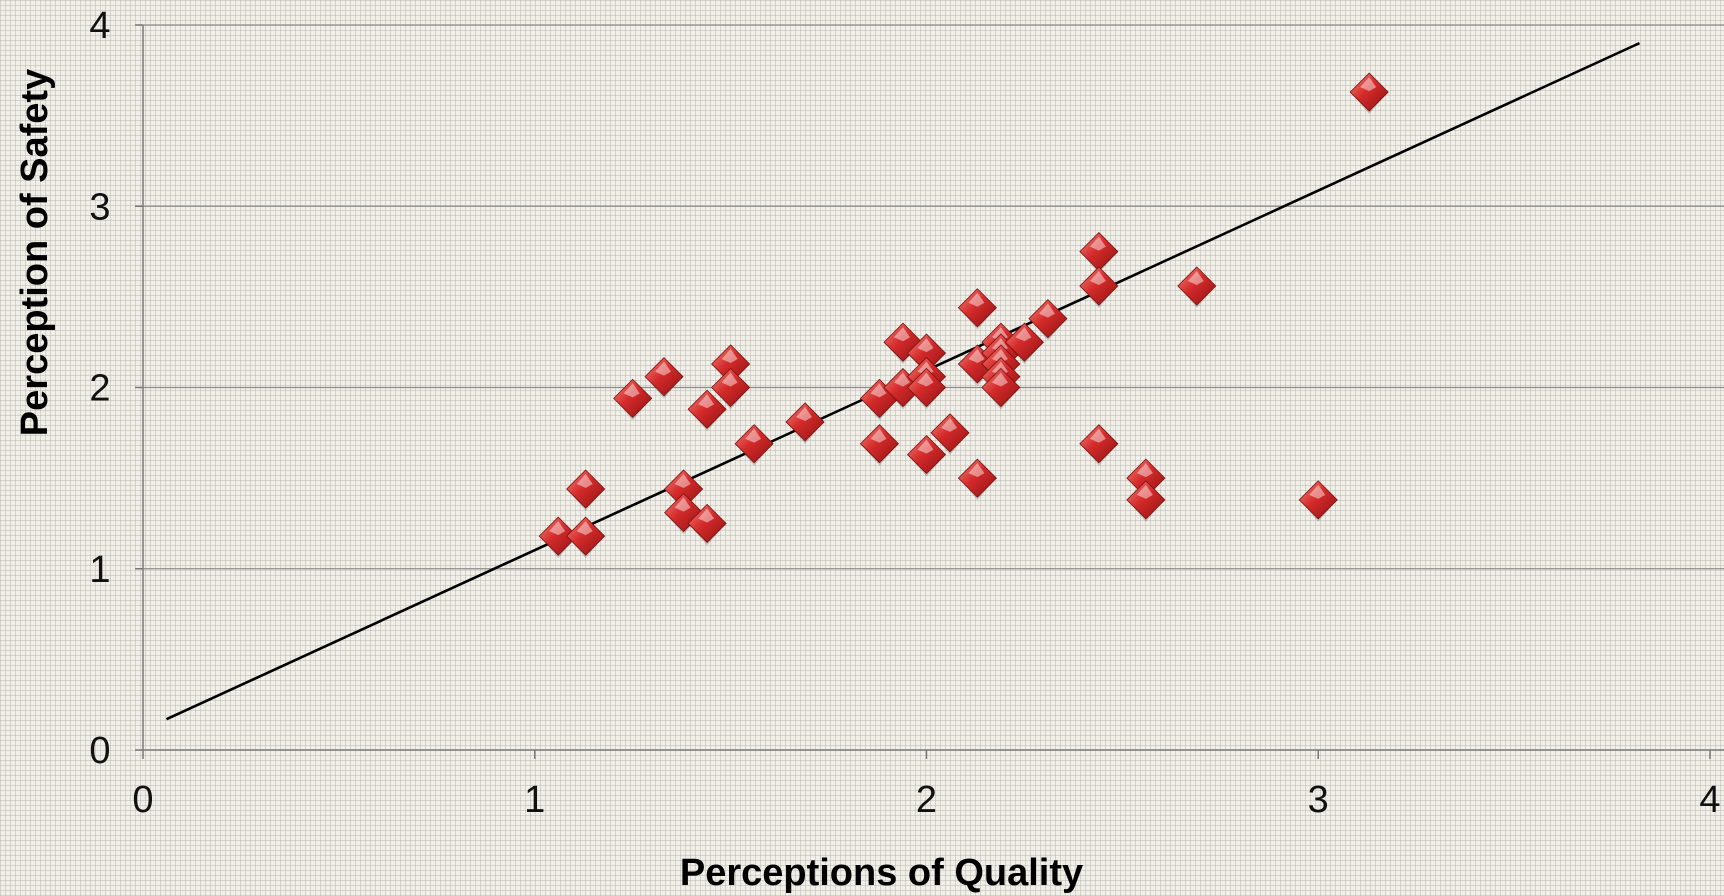  Describe the element at coordinates (99, 389) in the screenshot. I see `y-tick-label: 2` at that location.